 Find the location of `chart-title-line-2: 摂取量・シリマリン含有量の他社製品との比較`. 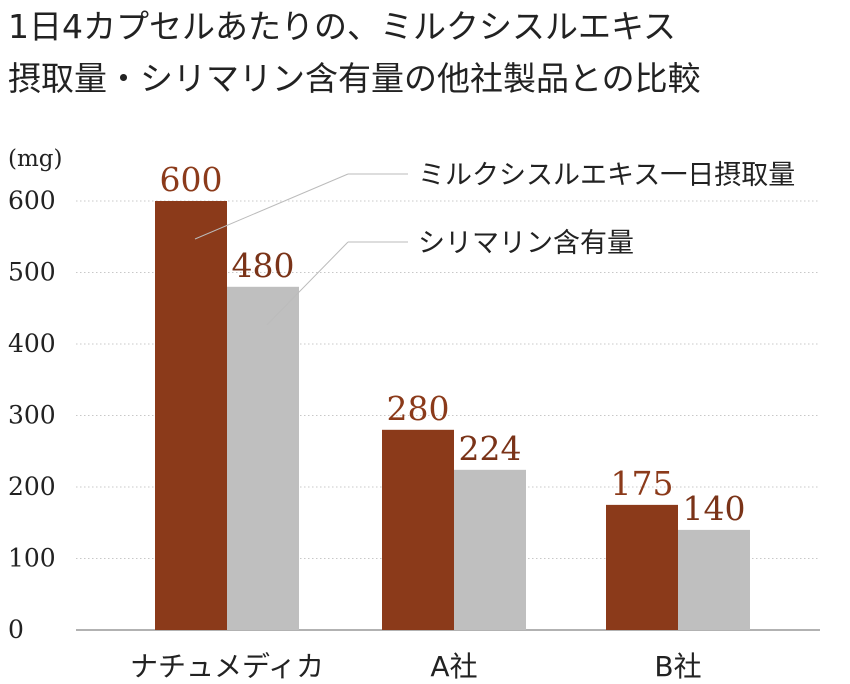

chart-title-line-2: 摂取量・シリマリン含有量の他社製品との比較 is located at coordinates (354, 78).